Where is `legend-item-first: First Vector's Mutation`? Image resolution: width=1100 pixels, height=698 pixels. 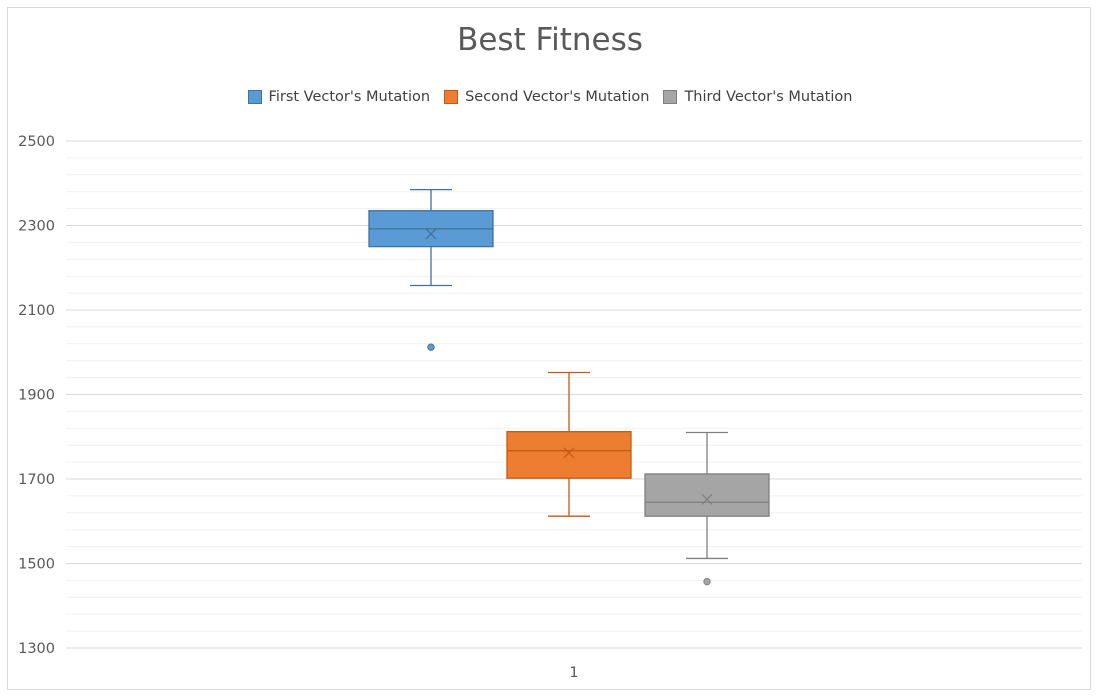 legend-item-first: First Vector's Mutation is located at coordinates (339, 97).